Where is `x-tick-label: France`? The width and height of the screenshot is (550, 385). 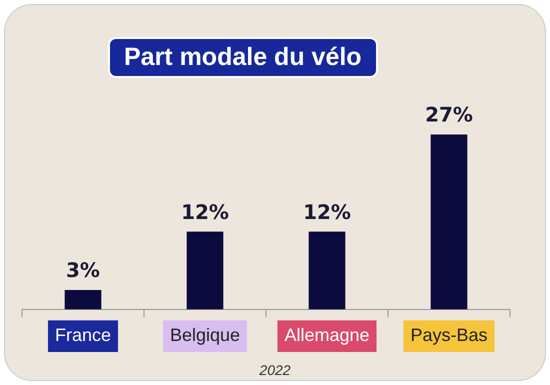 x-tick-label: France is located at coordinates (83, 335).